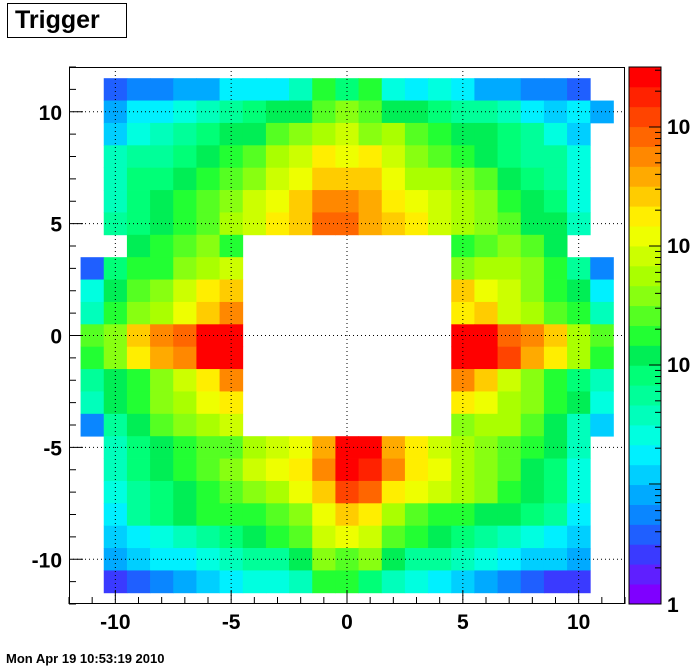 The image size is (696, 672). I want to click on x-tick-label: 10, so click(578, 622).